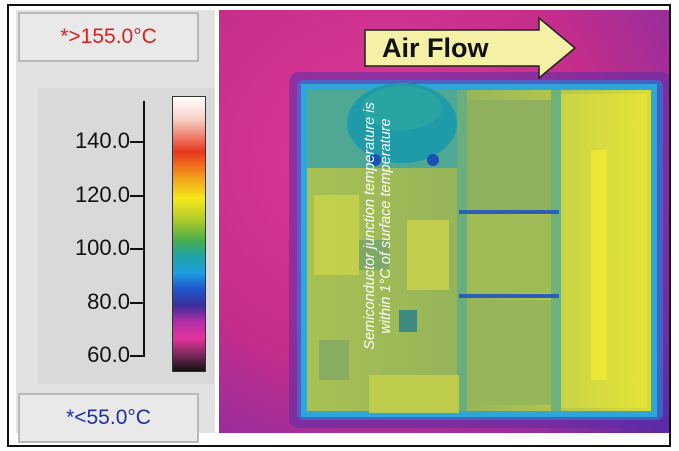  I want to click on middle-block-bottom, so click(509, 352).